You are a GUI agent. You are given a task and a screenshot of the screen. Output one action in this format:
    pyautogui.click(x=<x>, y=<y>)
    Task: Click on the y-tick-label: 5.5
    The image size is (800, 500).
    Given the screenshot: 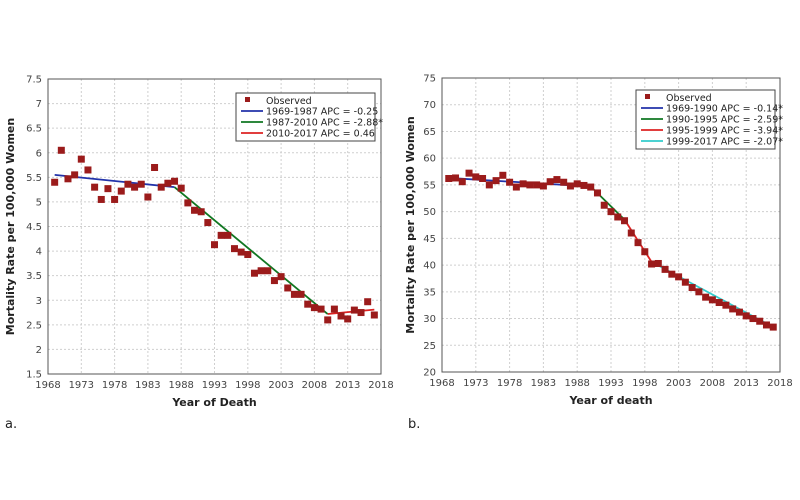 What is the action you would take?
    pyautogui.click(x=34, y=178)
    